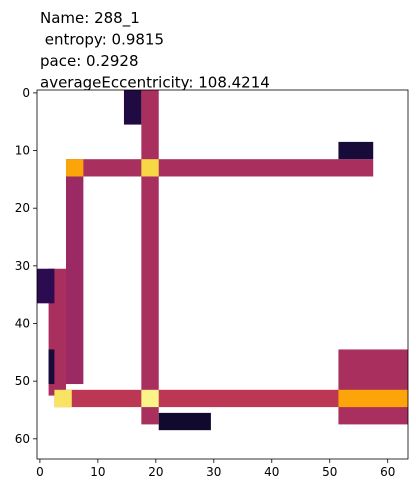 This screenshot has height=492, width=416. What do you see at coordinates (26, 93) in the screenshot?
I see `y-tick-label: 0` at bounding box center [26, 93].